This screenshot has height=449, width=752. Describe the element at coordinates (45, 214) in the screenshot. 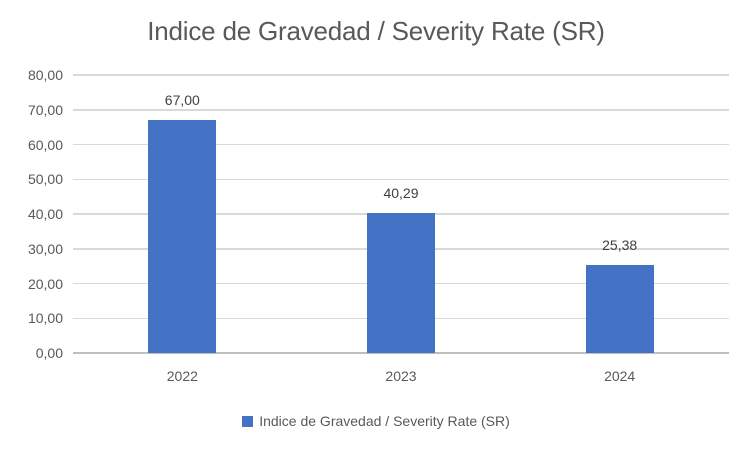

I see `y-axis-tick-label: 40,00` at that location.